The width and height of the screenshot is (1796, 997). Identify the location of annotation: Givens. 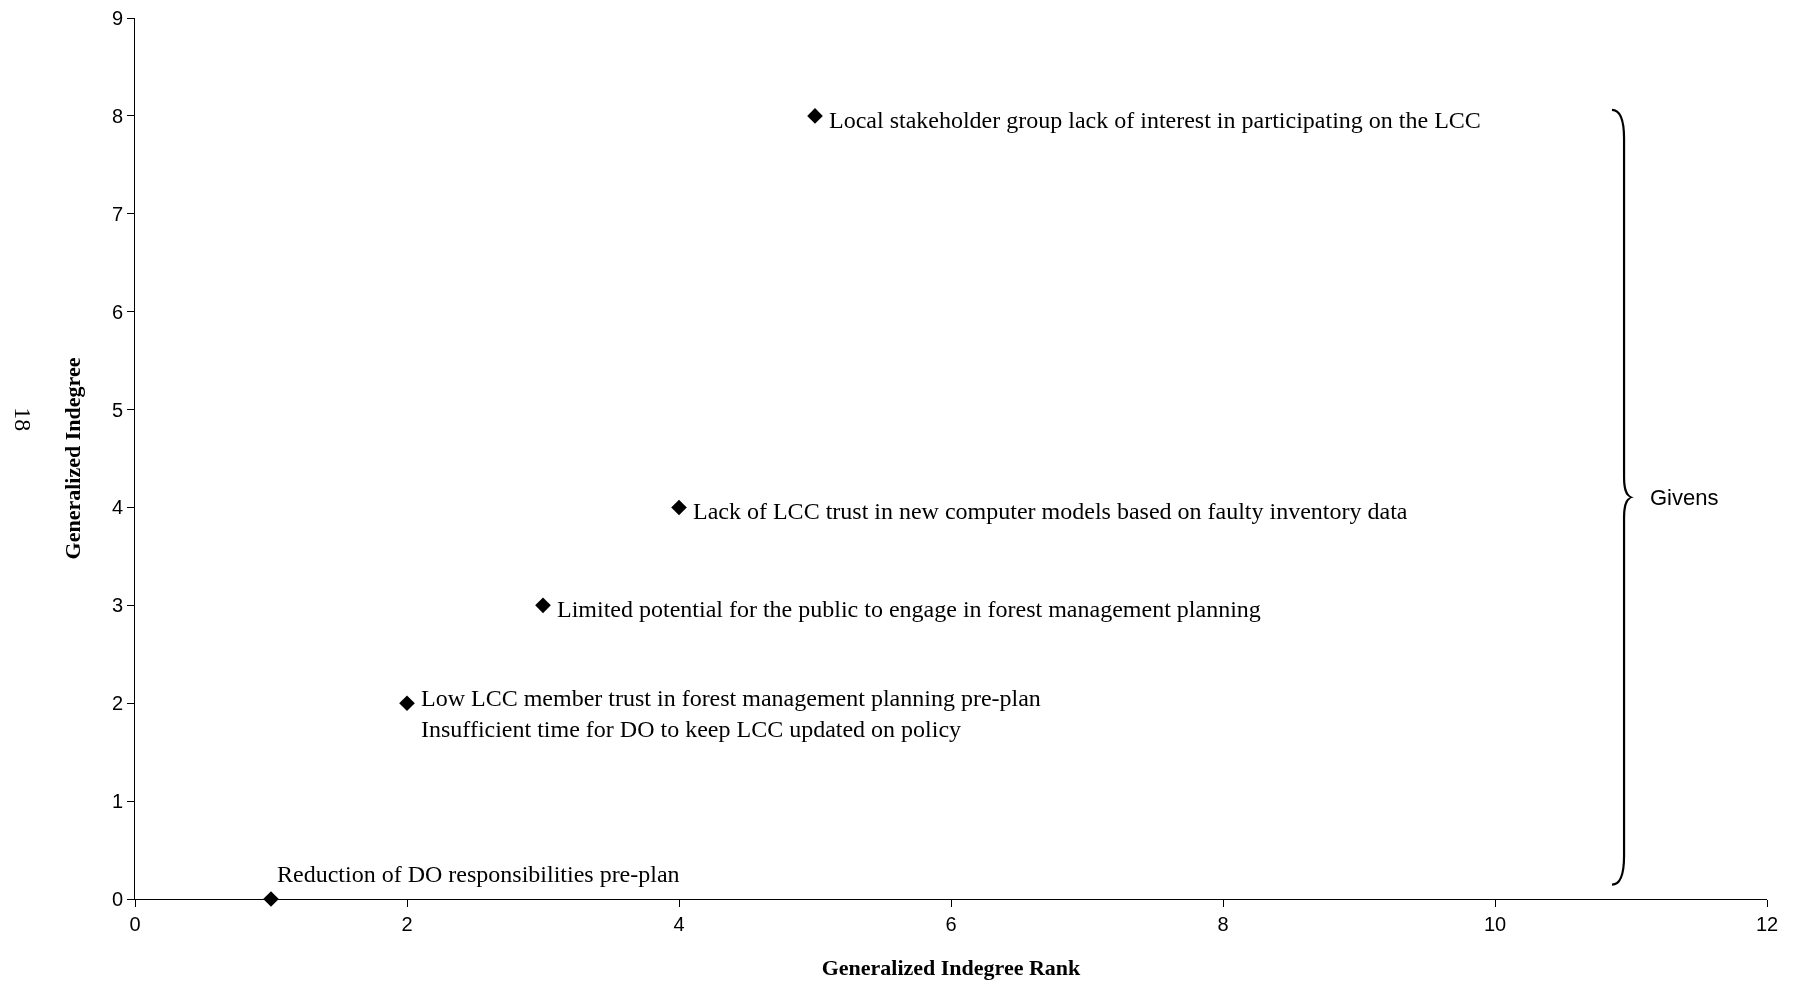
(1684, 497).